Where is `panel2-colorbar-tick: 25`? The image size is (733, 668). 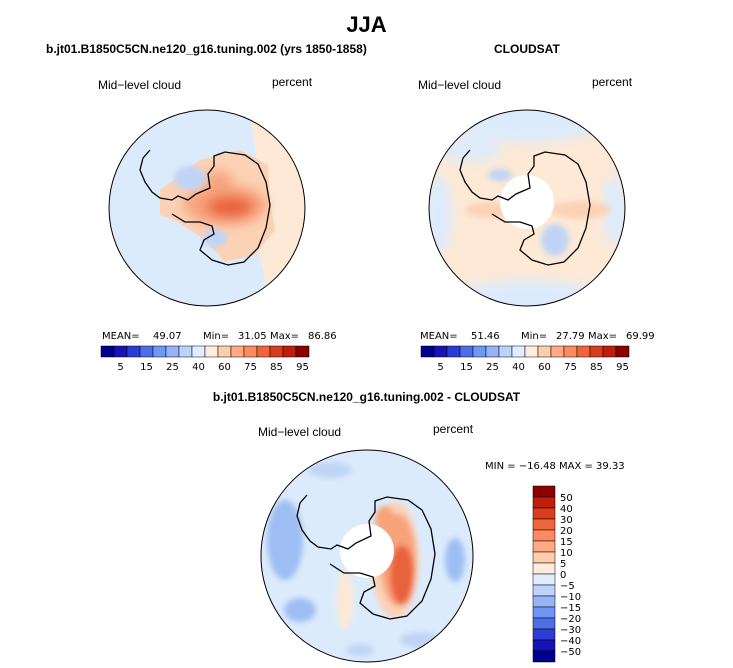
panel2-colorbar-tick: 25 is located at coordinates (492, 367).